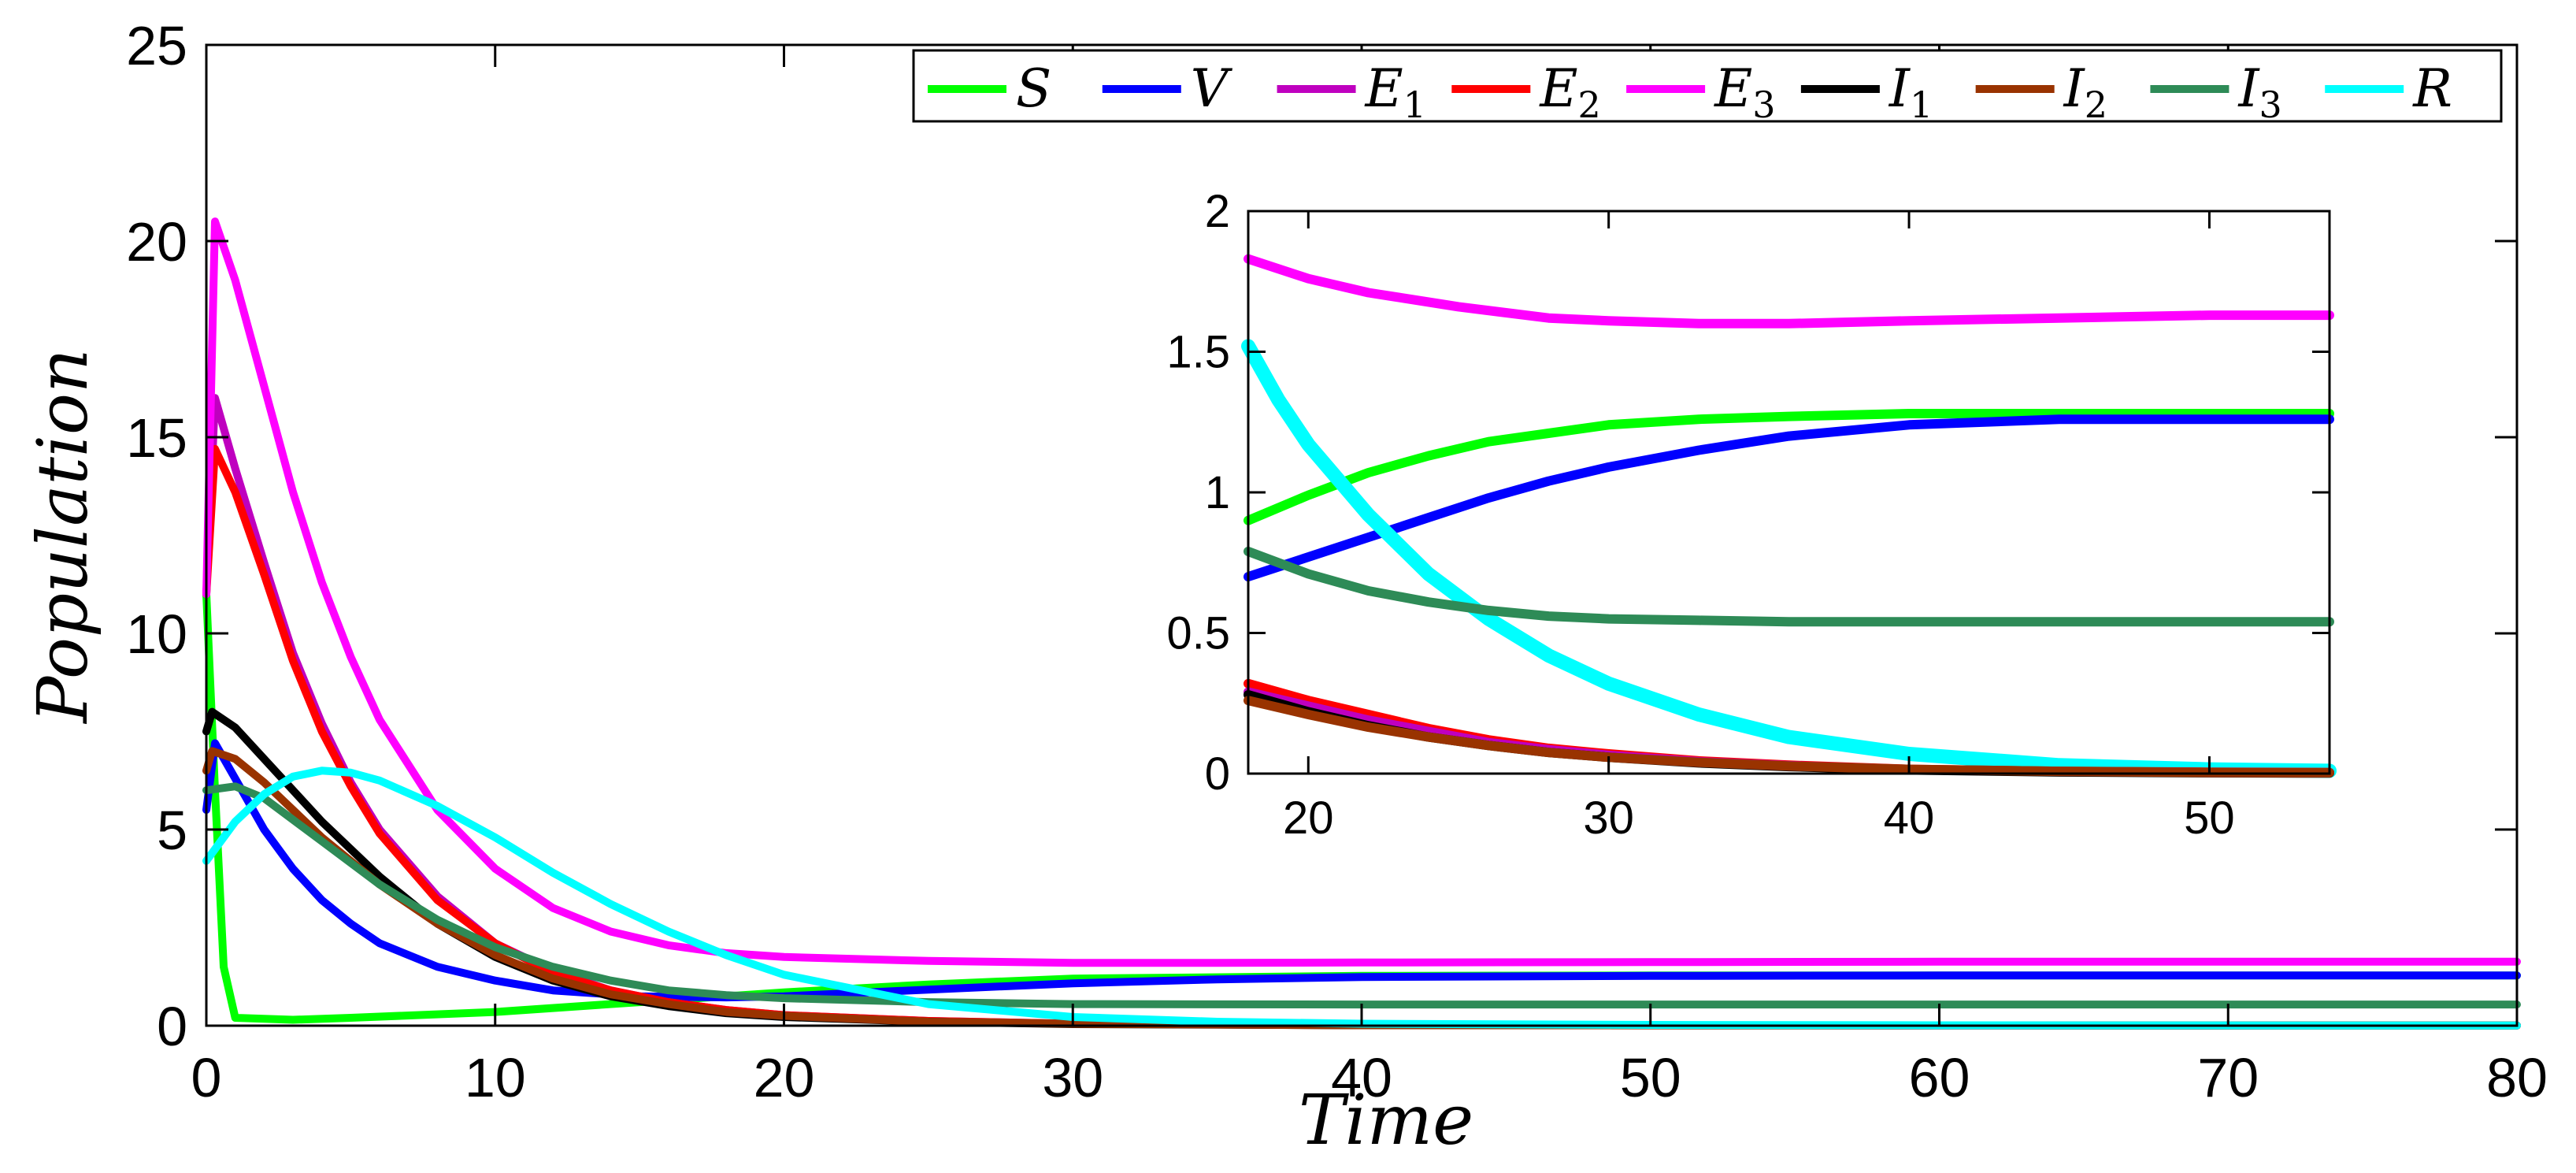  What do you see at coordinates (2085, 92) in the screenshot?
I see `legend-label: I2` at bounding box center [2085, 92].